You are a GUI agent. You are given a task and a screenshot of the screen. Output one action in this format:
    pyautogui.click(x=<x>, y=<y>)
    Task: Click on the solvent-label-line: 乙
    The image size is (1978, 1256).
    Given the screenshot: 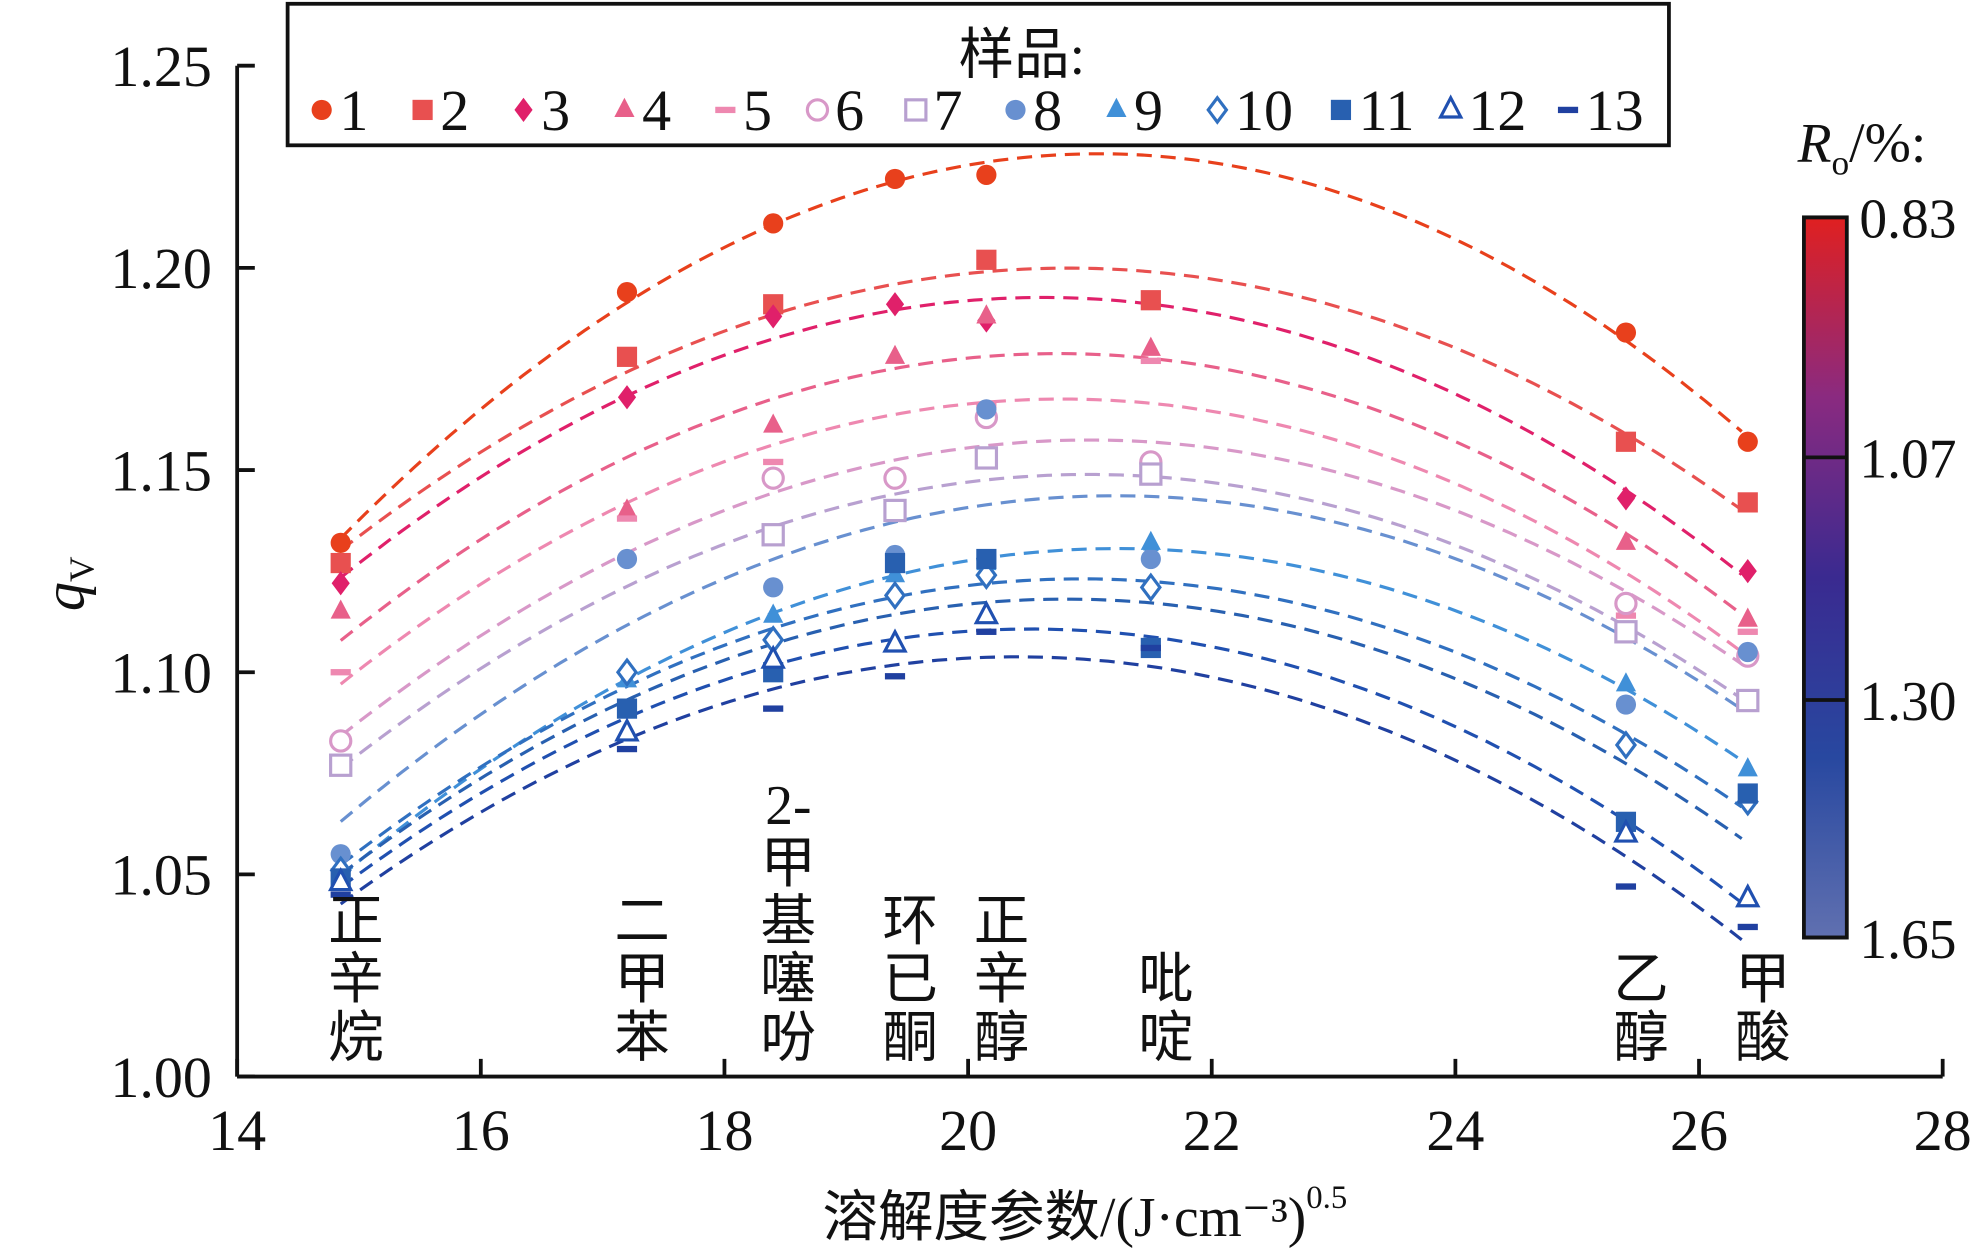 What is the action you would take?
    pyautogui.click(x=1641, y=980)
    